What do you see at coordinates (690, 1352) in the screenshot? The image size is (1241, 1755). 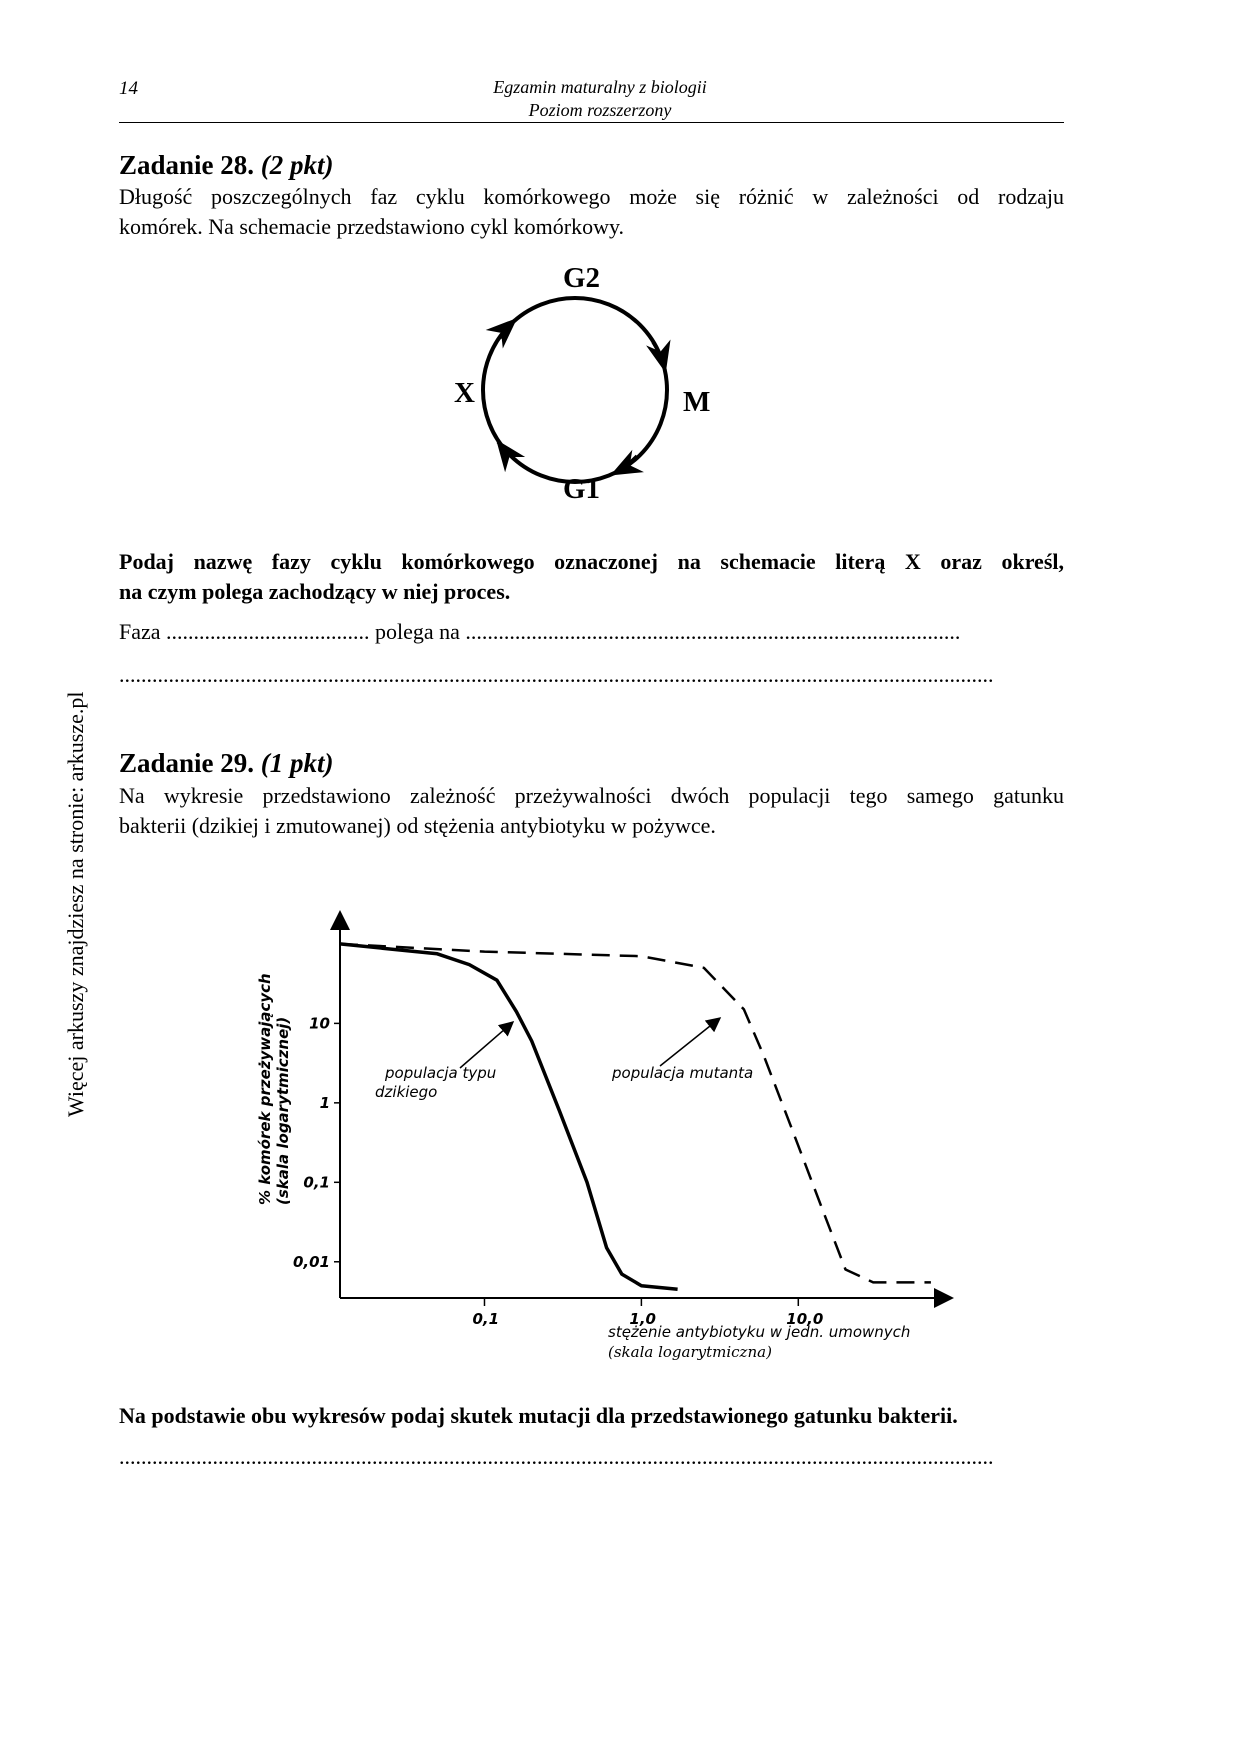 I see `x-axis-label-line2: (skala logarytmiczna)` at bounding box center [690, 1352].